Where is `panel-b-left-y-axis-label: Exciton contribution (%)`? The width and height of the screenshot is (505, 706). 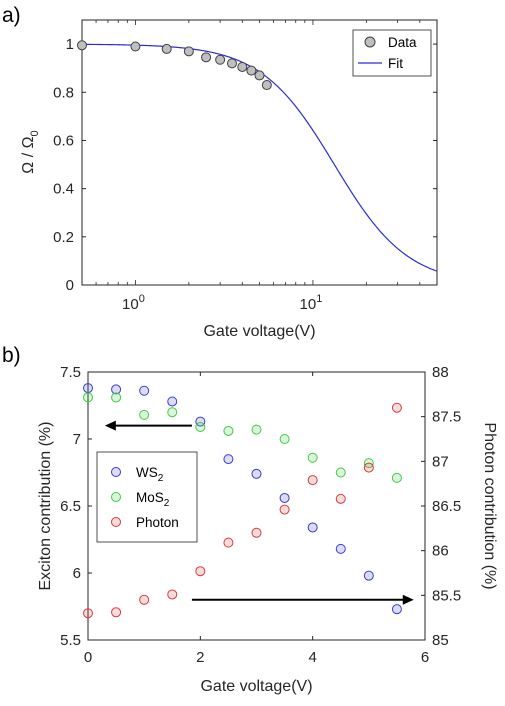
panel-b-left-y-axis-label: Exciton contribution (%) is located at coordinates (45, 506).